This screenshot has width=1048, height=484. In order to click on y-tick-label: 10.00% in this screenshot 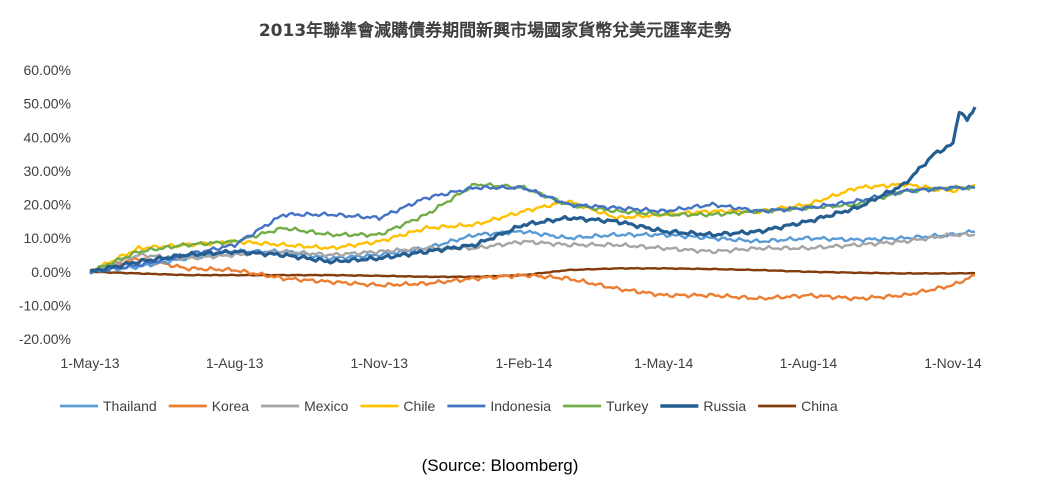, I will do `click(47, 238)`.